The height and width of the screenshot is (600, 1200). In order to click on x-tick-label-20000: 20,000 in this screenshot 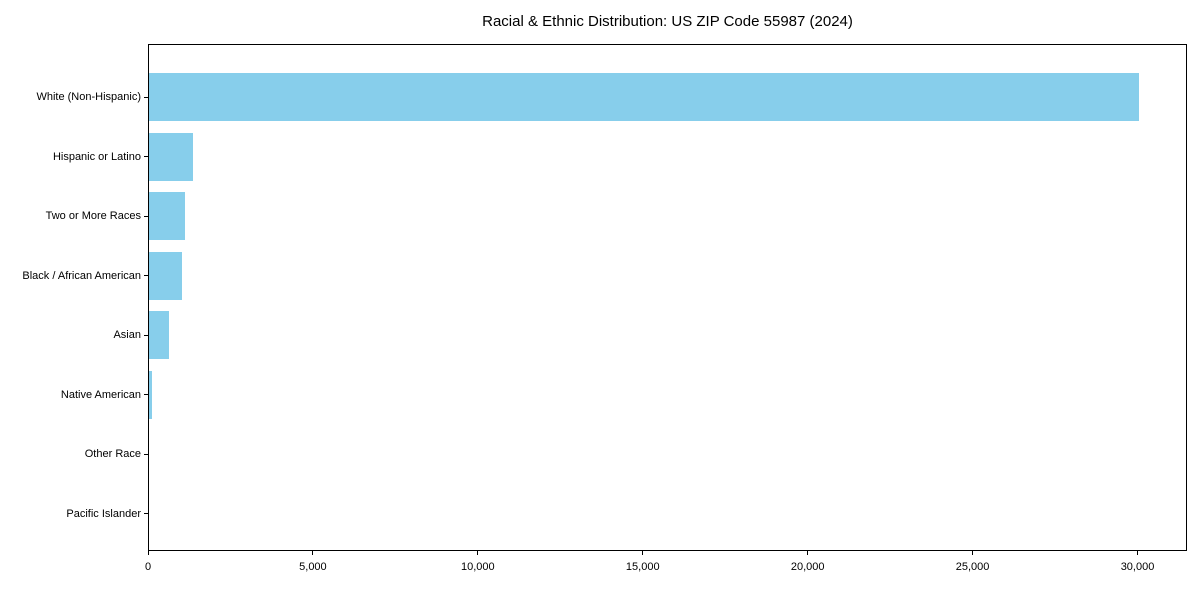, I will do `click(807, 567)`.